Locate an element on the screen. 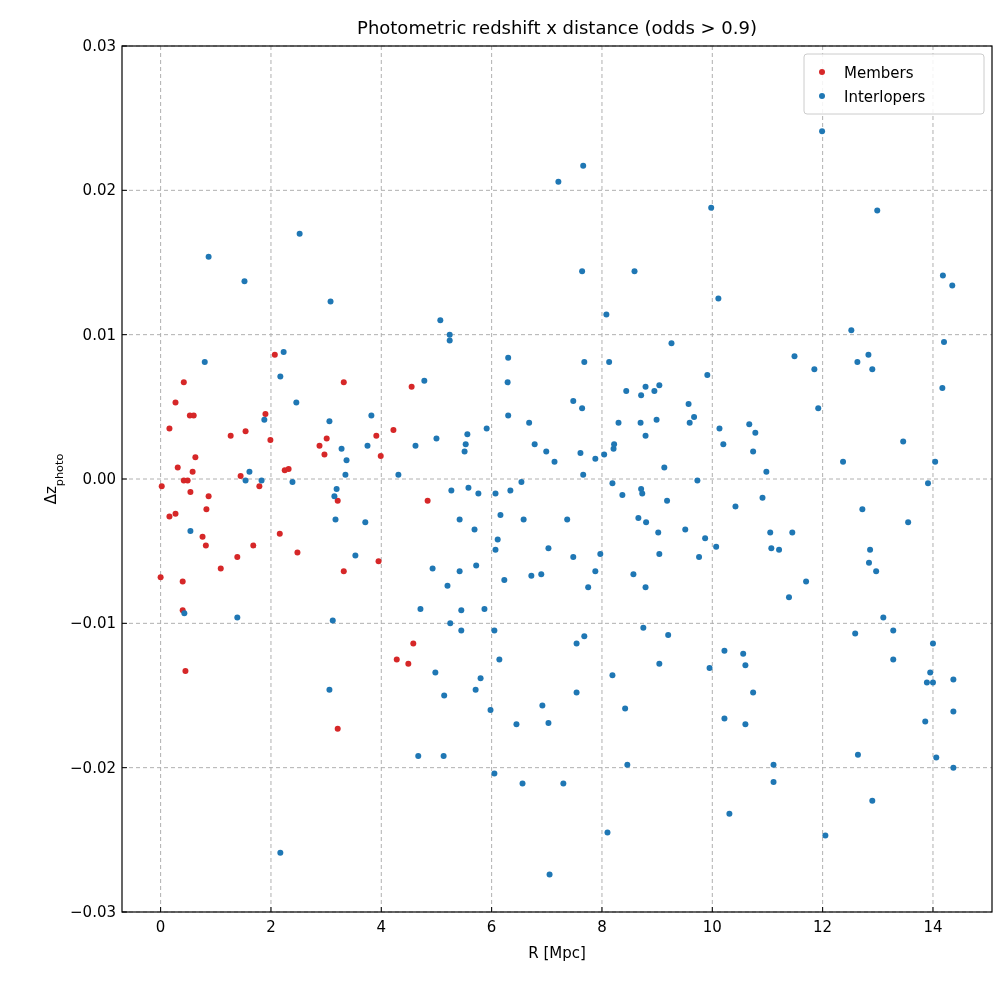  y-tick-label: −0.02 is located at coordinates (93, 767).